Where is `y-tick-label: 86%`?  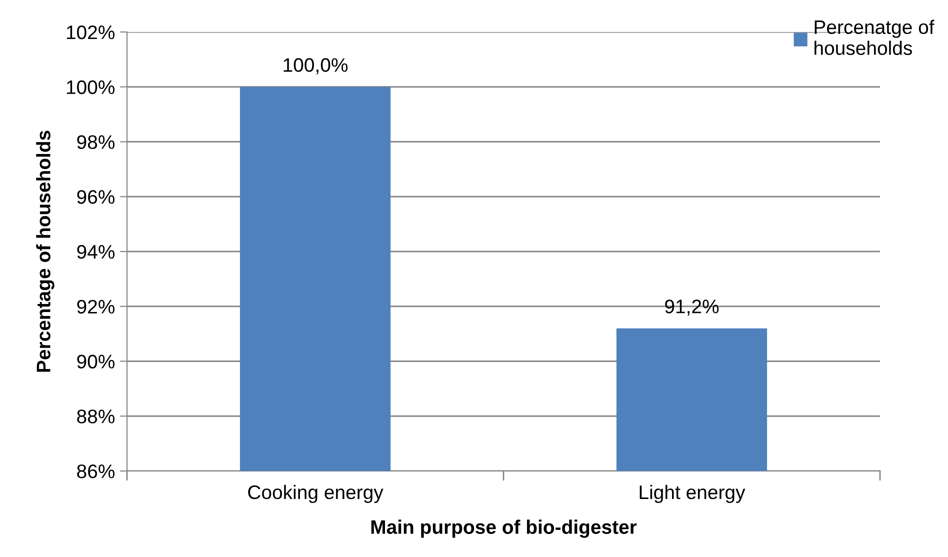 y-tick-label: 86% is located at coordinates (96, 471).